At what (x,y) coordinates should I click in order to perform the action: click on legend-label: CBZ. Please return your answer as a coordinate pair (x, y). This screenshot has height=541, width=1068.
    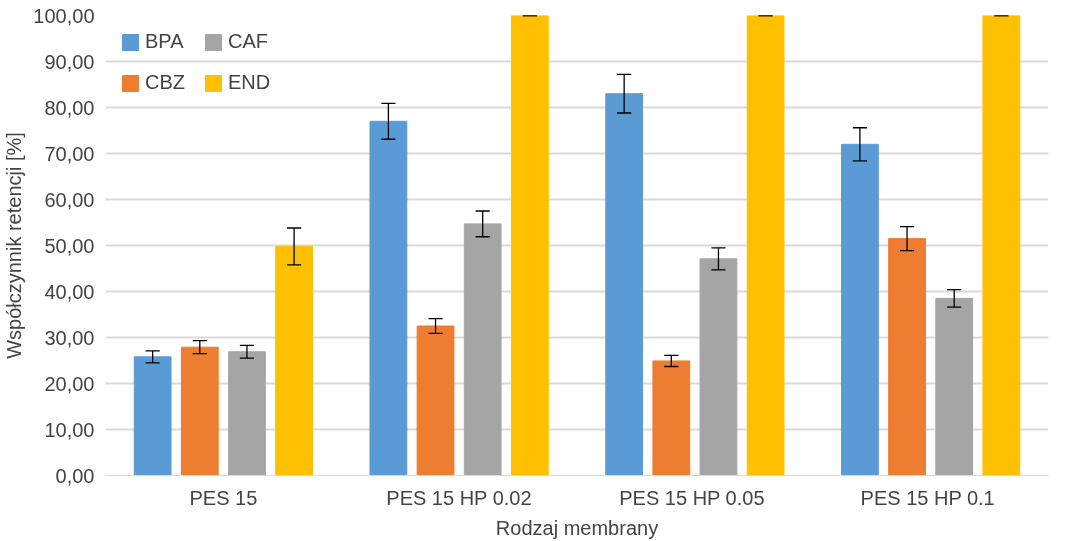
    Looking at the image, I should click on (165, 82).